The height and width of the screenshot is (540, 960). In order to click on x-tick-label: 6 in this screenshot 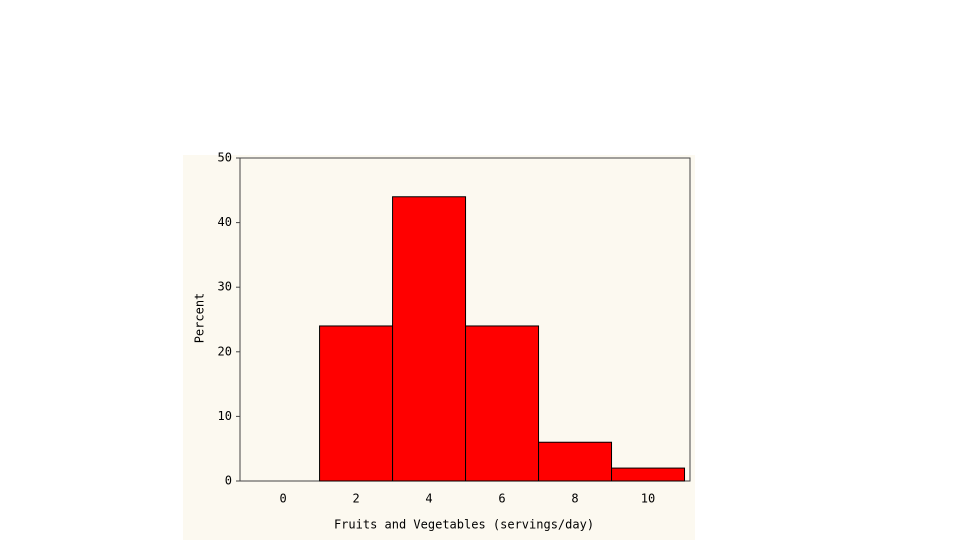, I will do `click(501, 499)`.